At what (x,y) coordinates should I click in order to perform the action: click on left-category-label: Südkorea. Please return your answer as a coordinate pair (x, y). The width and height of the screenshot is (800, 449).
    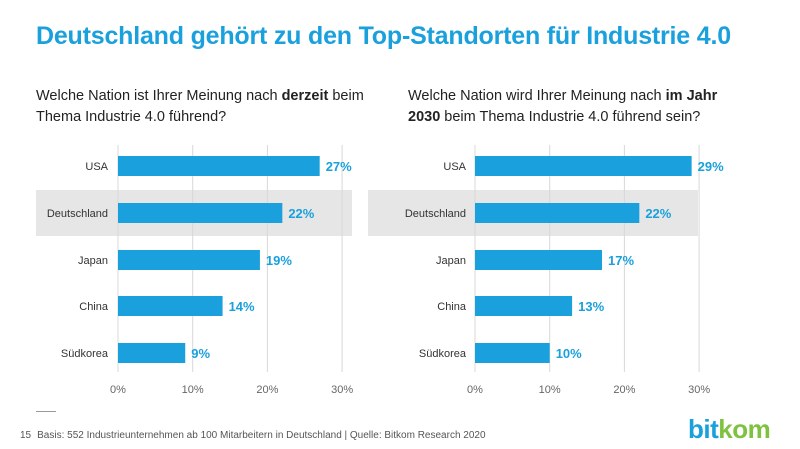
    Looking at the image, I should click on (85, 354).